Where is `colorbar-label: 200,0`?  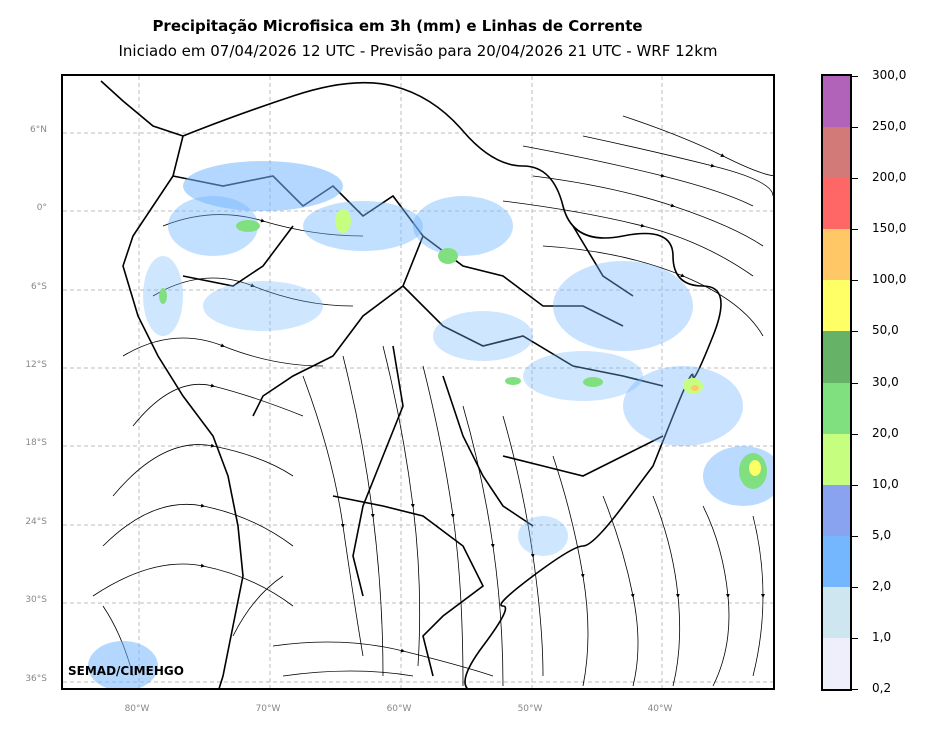
colorbar-label: 200,0 is located at coordinates (889, 177).